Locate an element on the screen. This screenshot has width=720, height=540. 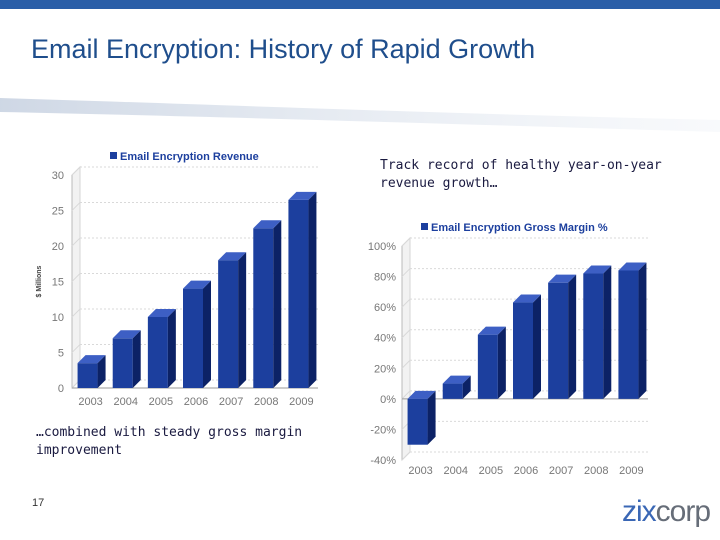
y-tick-label: 30 is located at coordinates (58, 176).